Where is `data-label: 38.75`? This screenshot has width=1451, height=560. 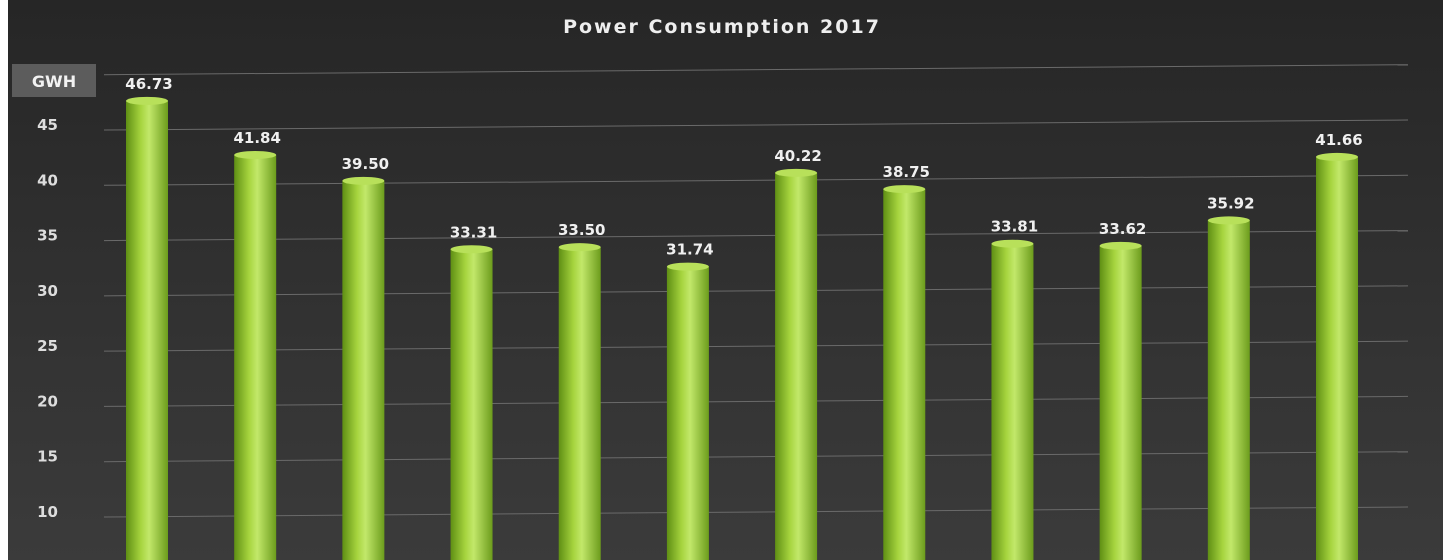 data-label: 38.75 is located at coordinates (906, 172).